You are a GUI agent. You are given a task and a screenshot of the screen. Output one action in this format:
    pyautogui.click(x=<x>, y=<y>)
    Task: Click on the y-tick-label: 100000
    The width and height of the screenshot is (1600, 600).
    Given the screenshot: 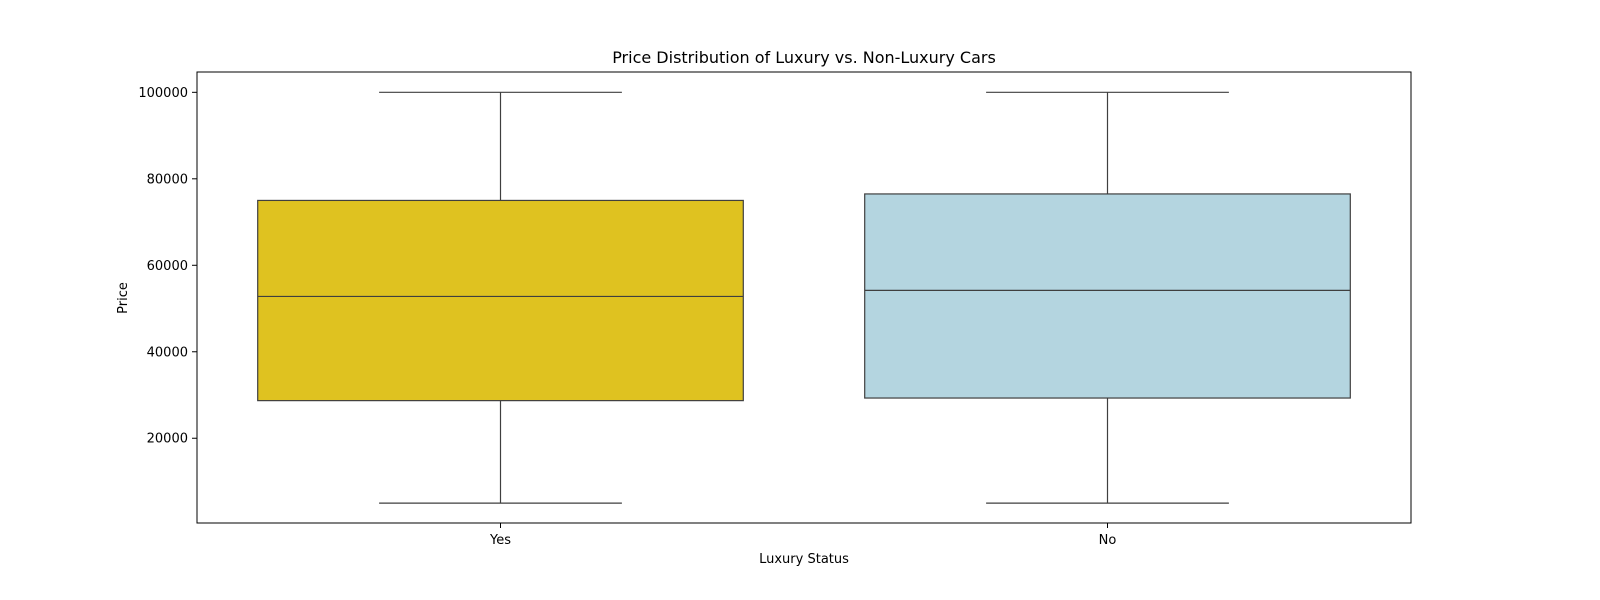 What is the action you would take?
    pyautogui.click(x=163, y=93)
    